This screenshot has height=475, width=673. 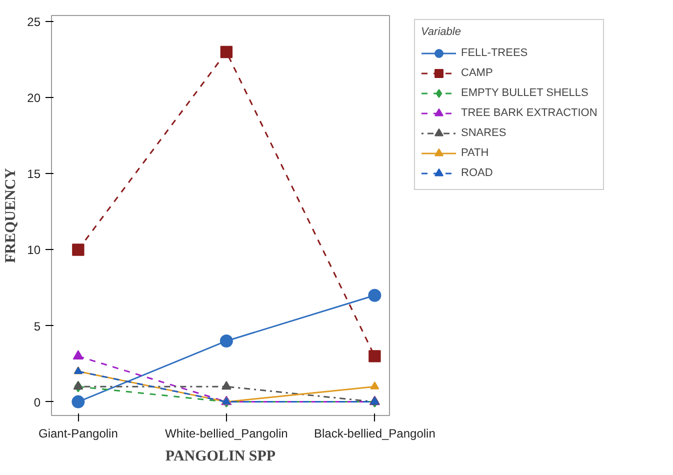 I want to click on y-tick-label: 25, so click(x=34, y=22).